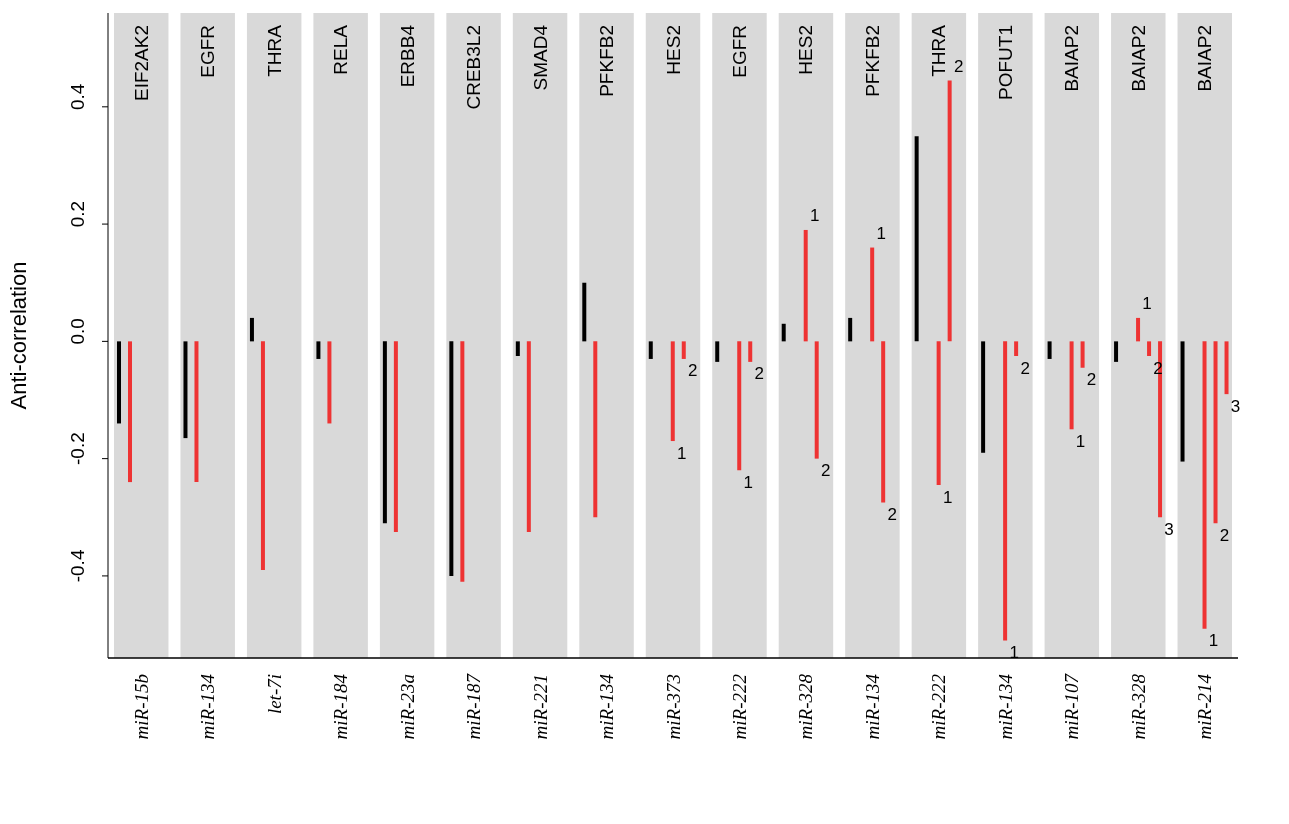 Image resolution: width=1289 pixels, height=824 pixels. Describe the element at coordinates (141, 63) in the screenshot. I see `annotation: EIF2AK2` at that location.